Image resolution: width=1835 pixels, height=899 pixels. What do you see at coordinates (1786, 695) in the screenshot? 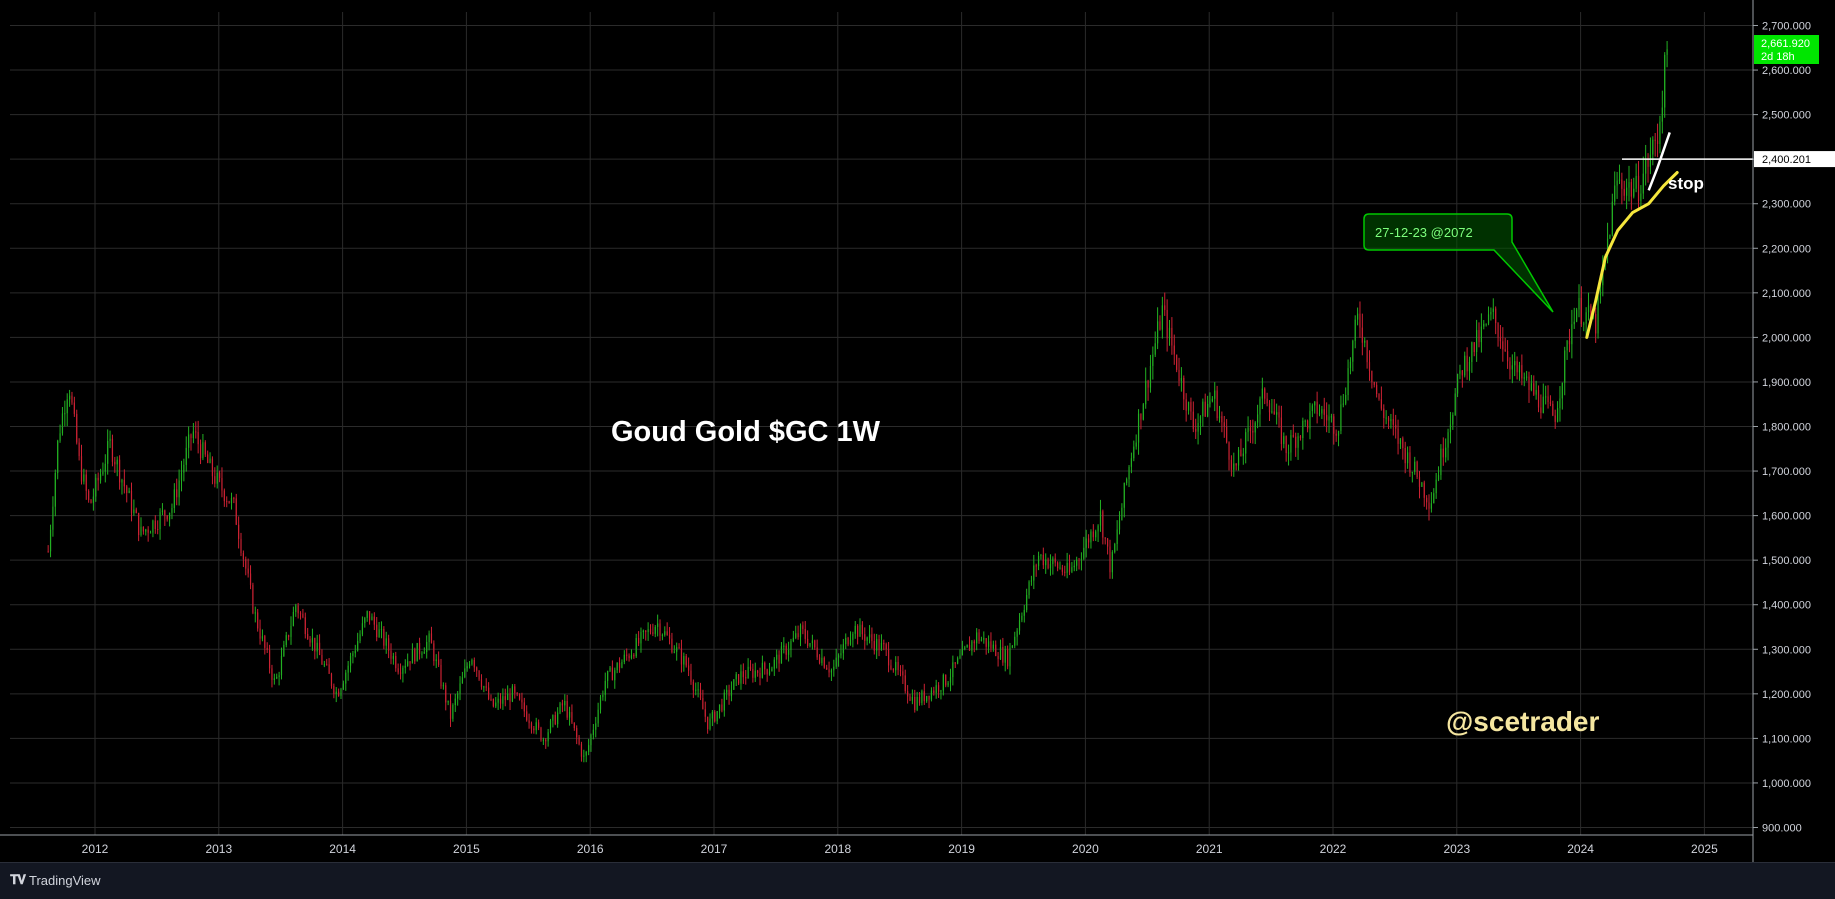
I see `price-axis-label: 1,200.000` at bounding box center [1786, 695].